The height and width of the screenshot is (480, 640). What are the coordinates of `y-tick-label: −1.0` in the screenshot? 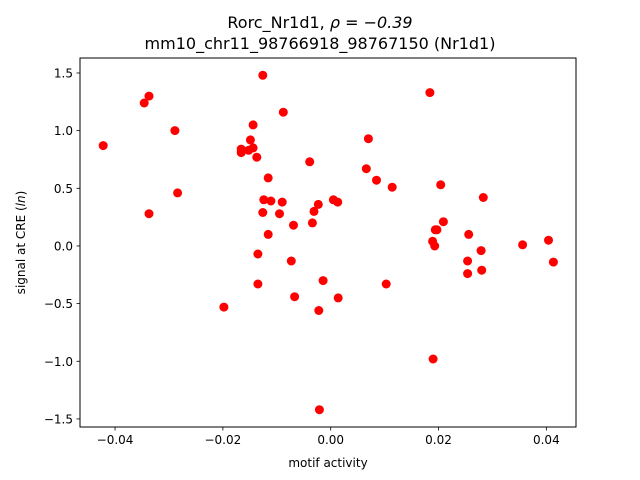 It's located at (58, 362).